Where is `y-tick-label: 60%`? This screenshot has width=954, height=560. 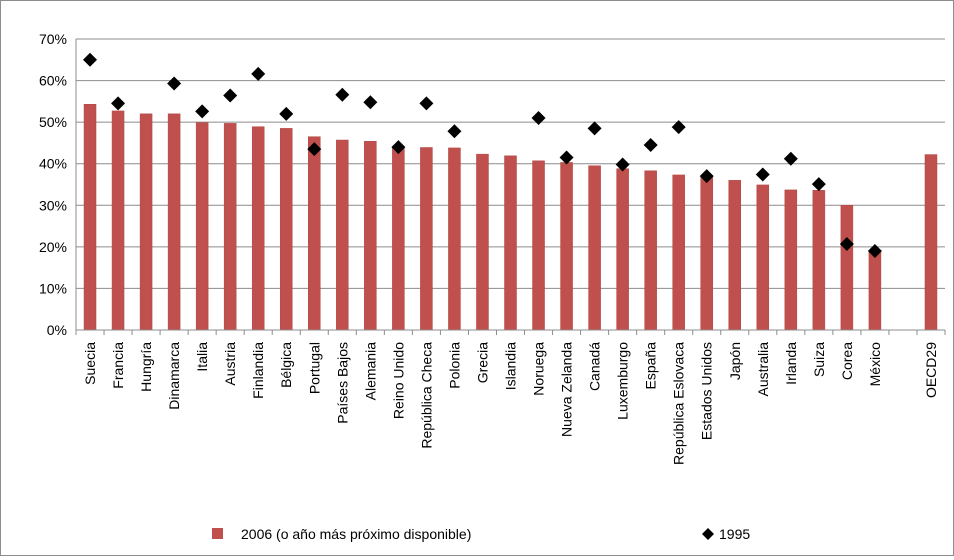
y-tick-label: 60% is located at coordinates (53, 81).